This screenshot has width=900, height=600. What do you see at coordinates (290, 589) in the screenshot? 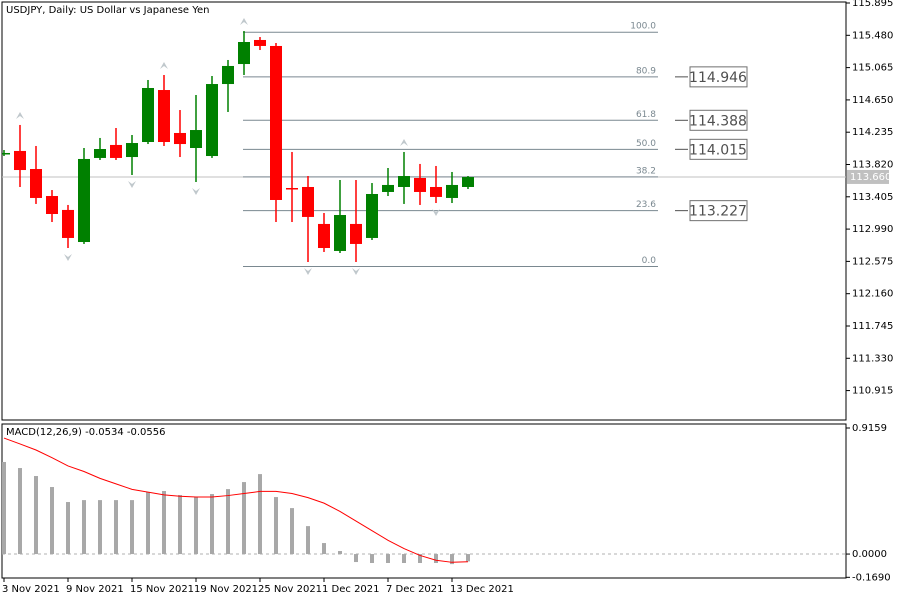
I see `x-tick-label: 25 Nov 2021` at bounding box center [290, 589].